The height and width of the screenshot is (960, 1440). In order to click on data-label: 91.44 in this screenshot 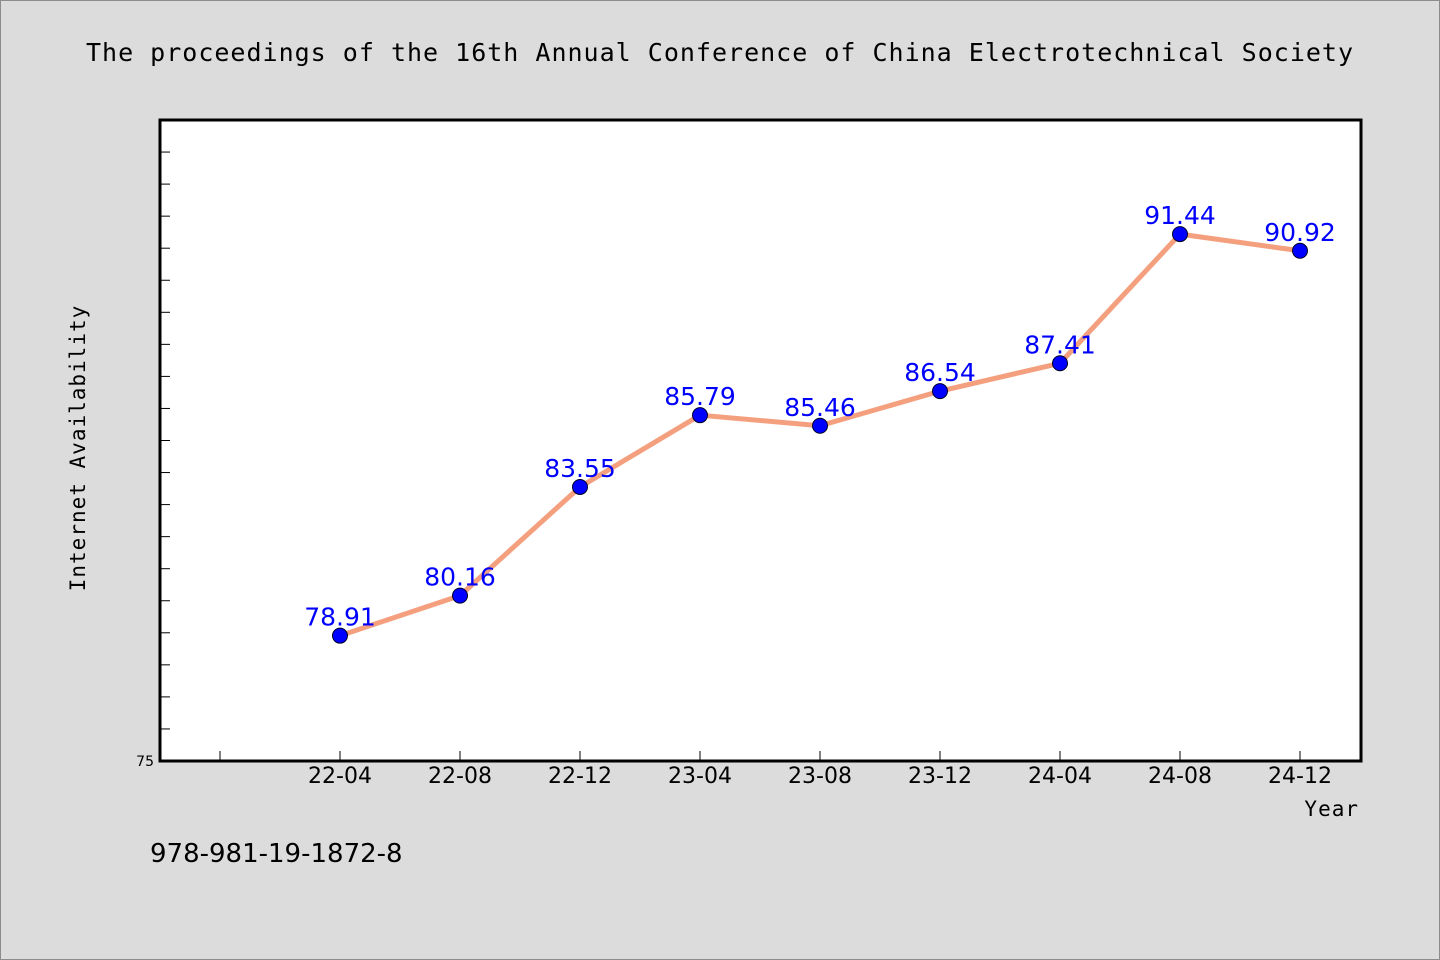, I will do `click(1180, 215)`.